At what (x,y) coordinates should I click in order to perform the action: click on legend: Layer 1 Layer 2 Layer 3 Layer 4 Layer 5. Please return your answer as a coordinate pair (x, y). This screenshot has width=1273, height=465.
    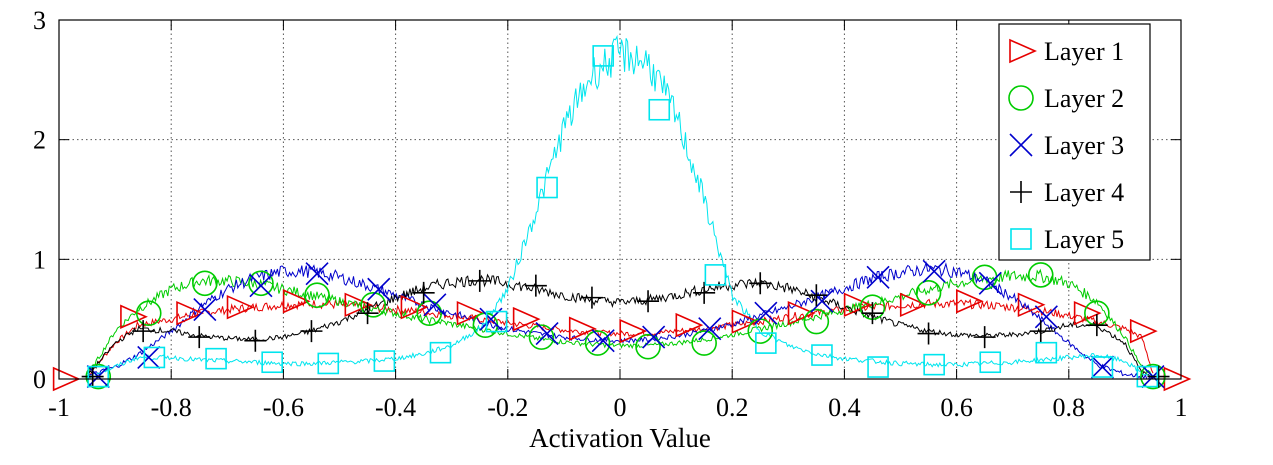
    Looking at the image, I should click on (1074, 142).